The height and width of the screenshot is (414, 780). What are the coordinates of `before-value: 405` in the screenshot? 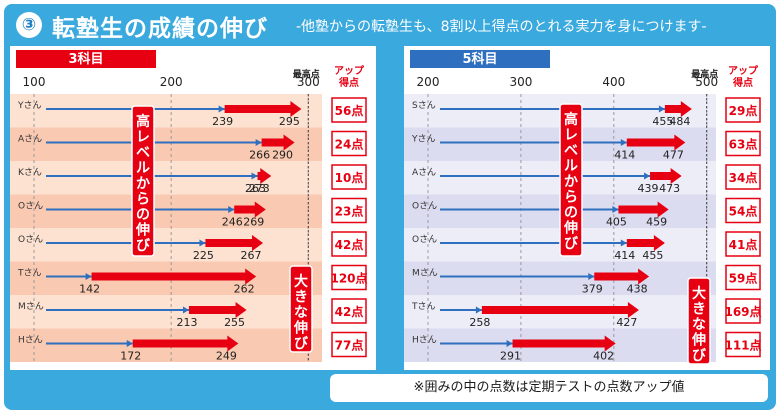 It's located at (616, 222).